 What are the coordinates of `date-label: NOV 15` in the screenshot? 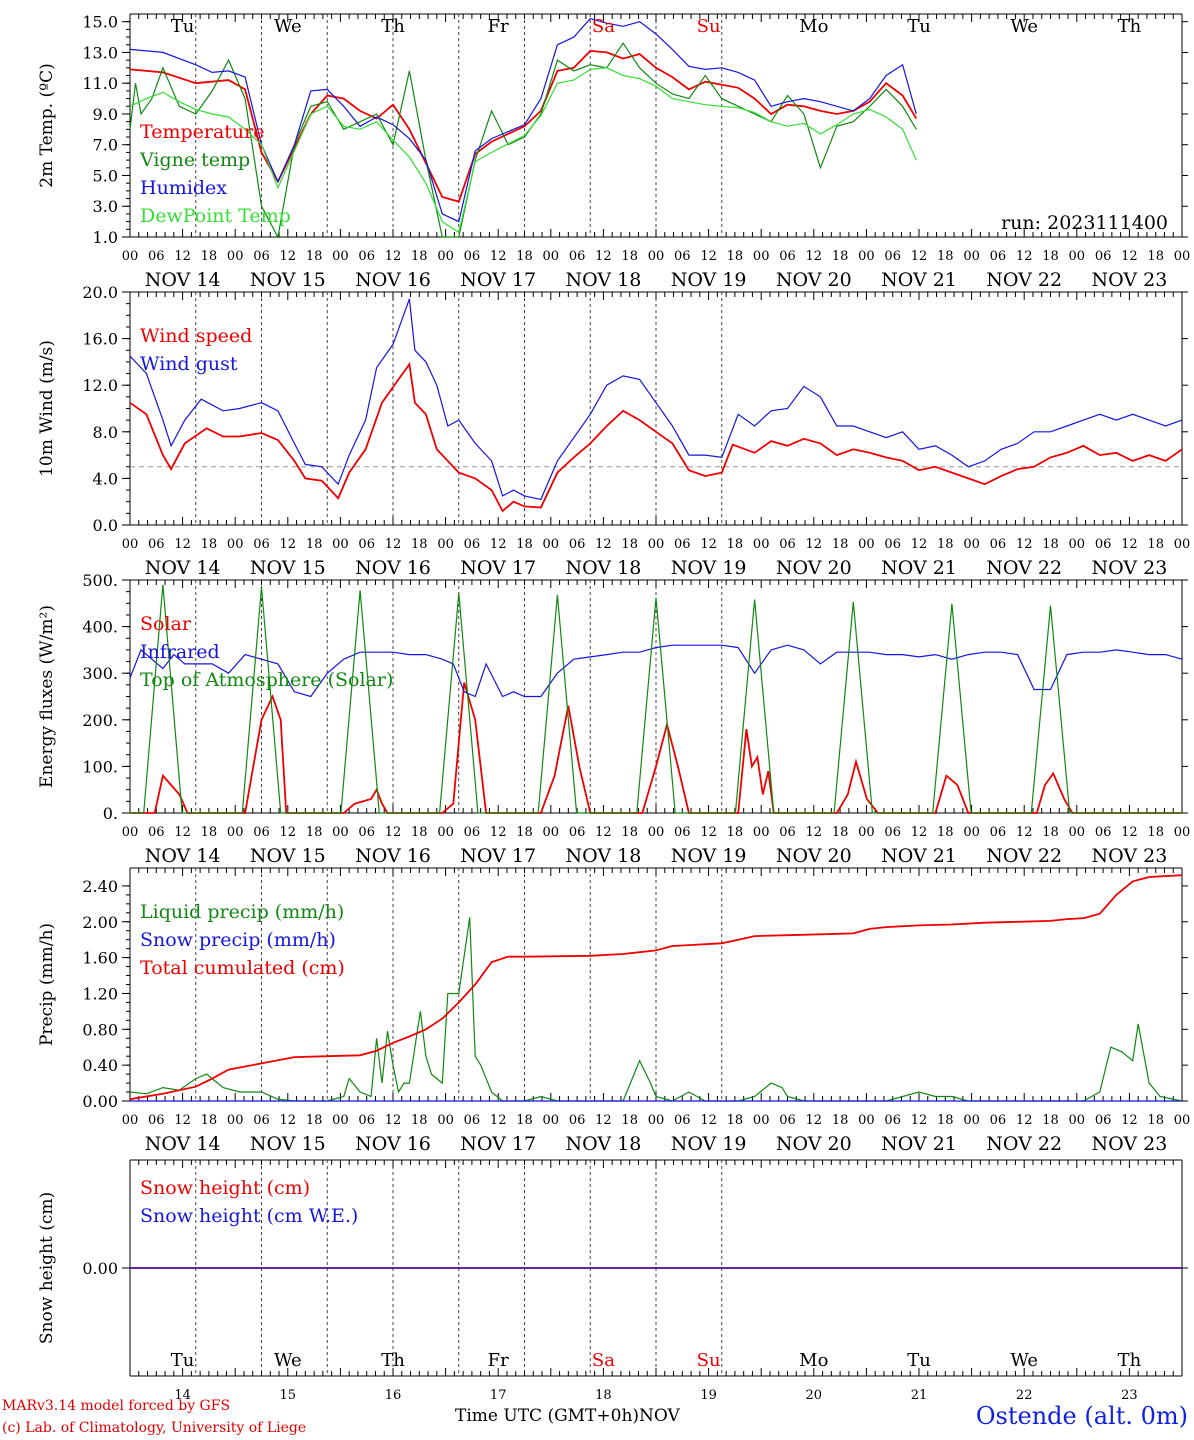 It's located at (288, 568).